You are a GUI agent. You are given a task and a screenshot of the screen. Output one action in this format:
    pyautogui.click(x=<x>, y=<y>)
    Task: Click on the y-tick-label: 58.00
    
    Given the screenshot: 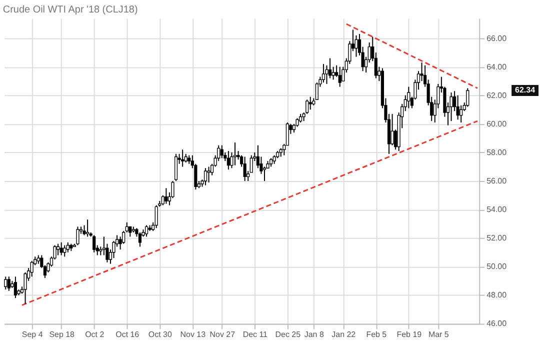 What is the action you would take?
    pyautogui.click(x=497, y=152)
    